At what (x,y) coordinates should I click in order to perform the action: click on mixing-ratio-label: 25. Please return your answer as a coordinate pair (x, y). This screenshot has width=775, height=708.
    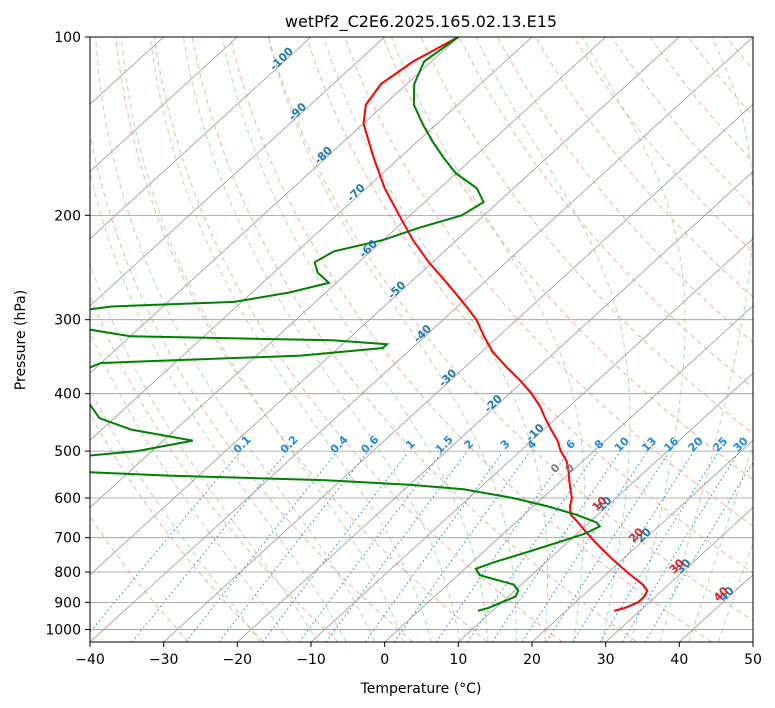
    Looking at the image, I should click on (720, 445).